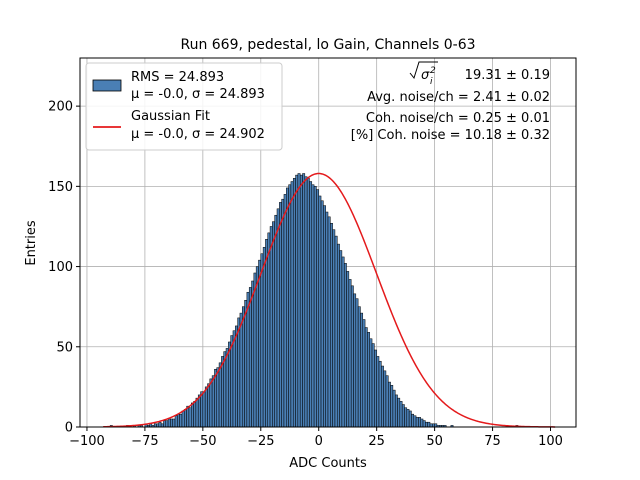  What do you see at coordinates (433, 71) in the screenshot?
I see `svg-text: 2` at bounding box center [433, 71].